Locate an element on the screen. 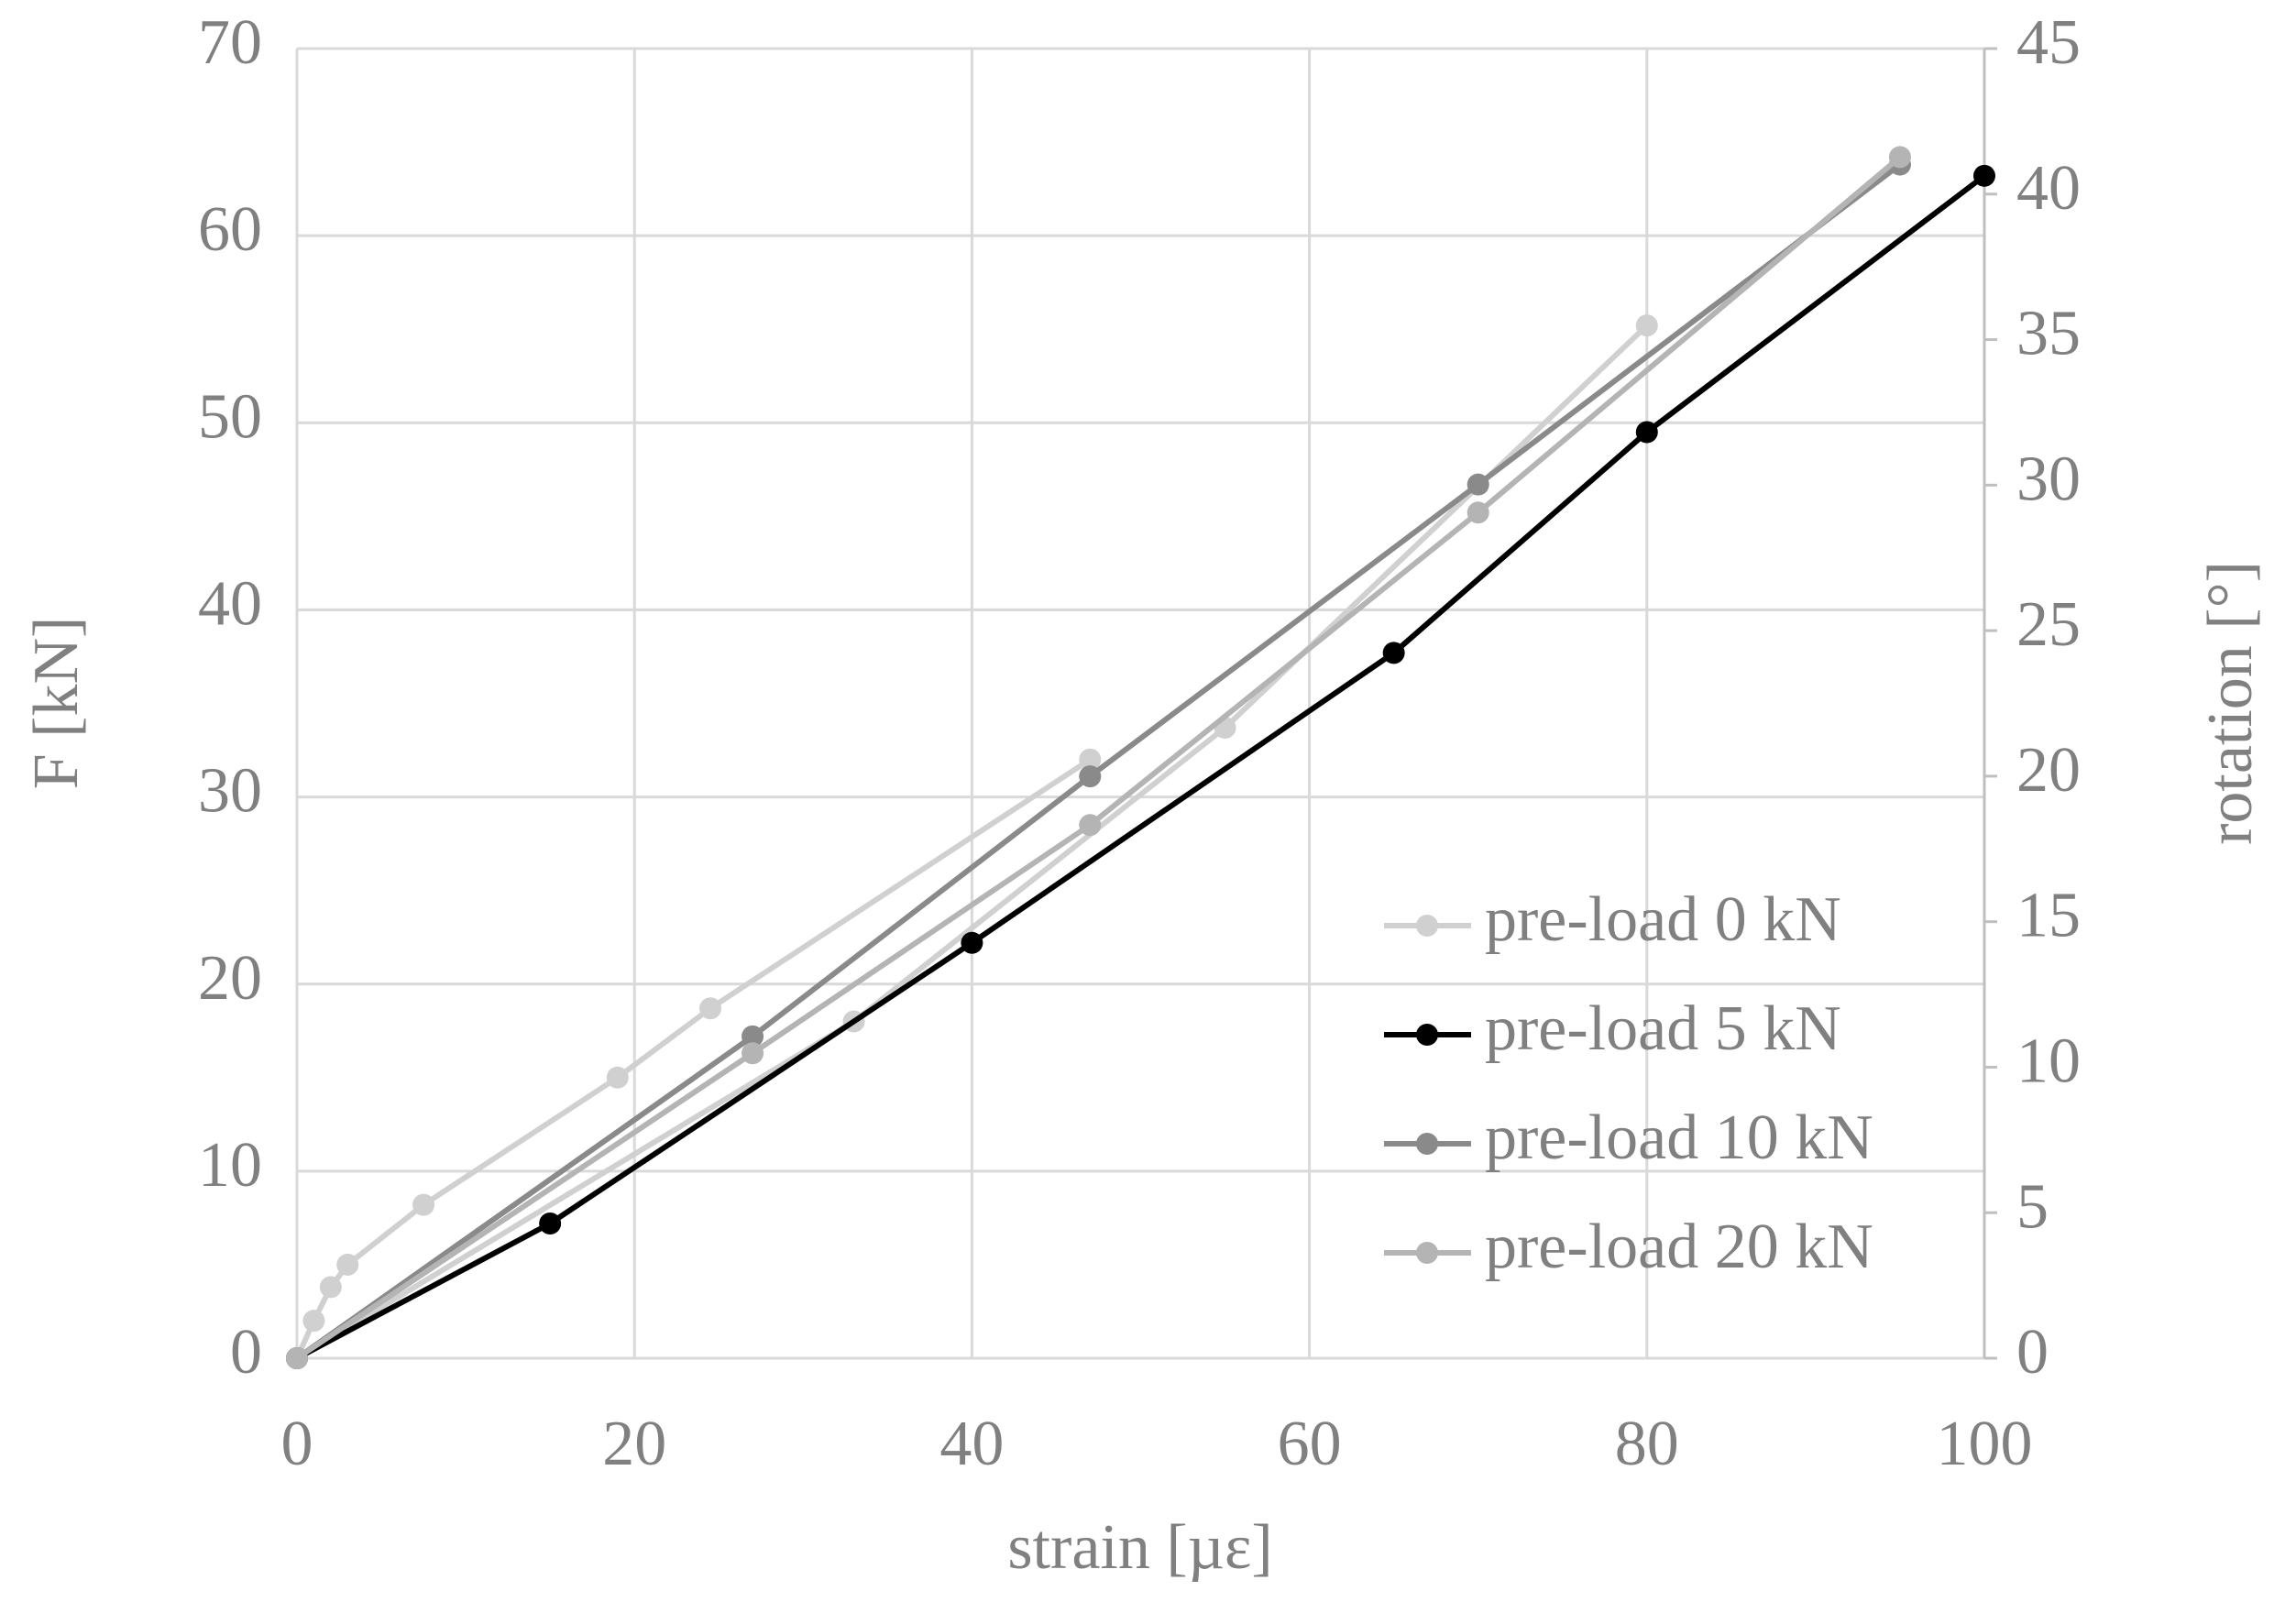 The width and height of the screenshot is (2296, 1624). y2-tick-label: 5 is located at coordinates (2032, 1206).